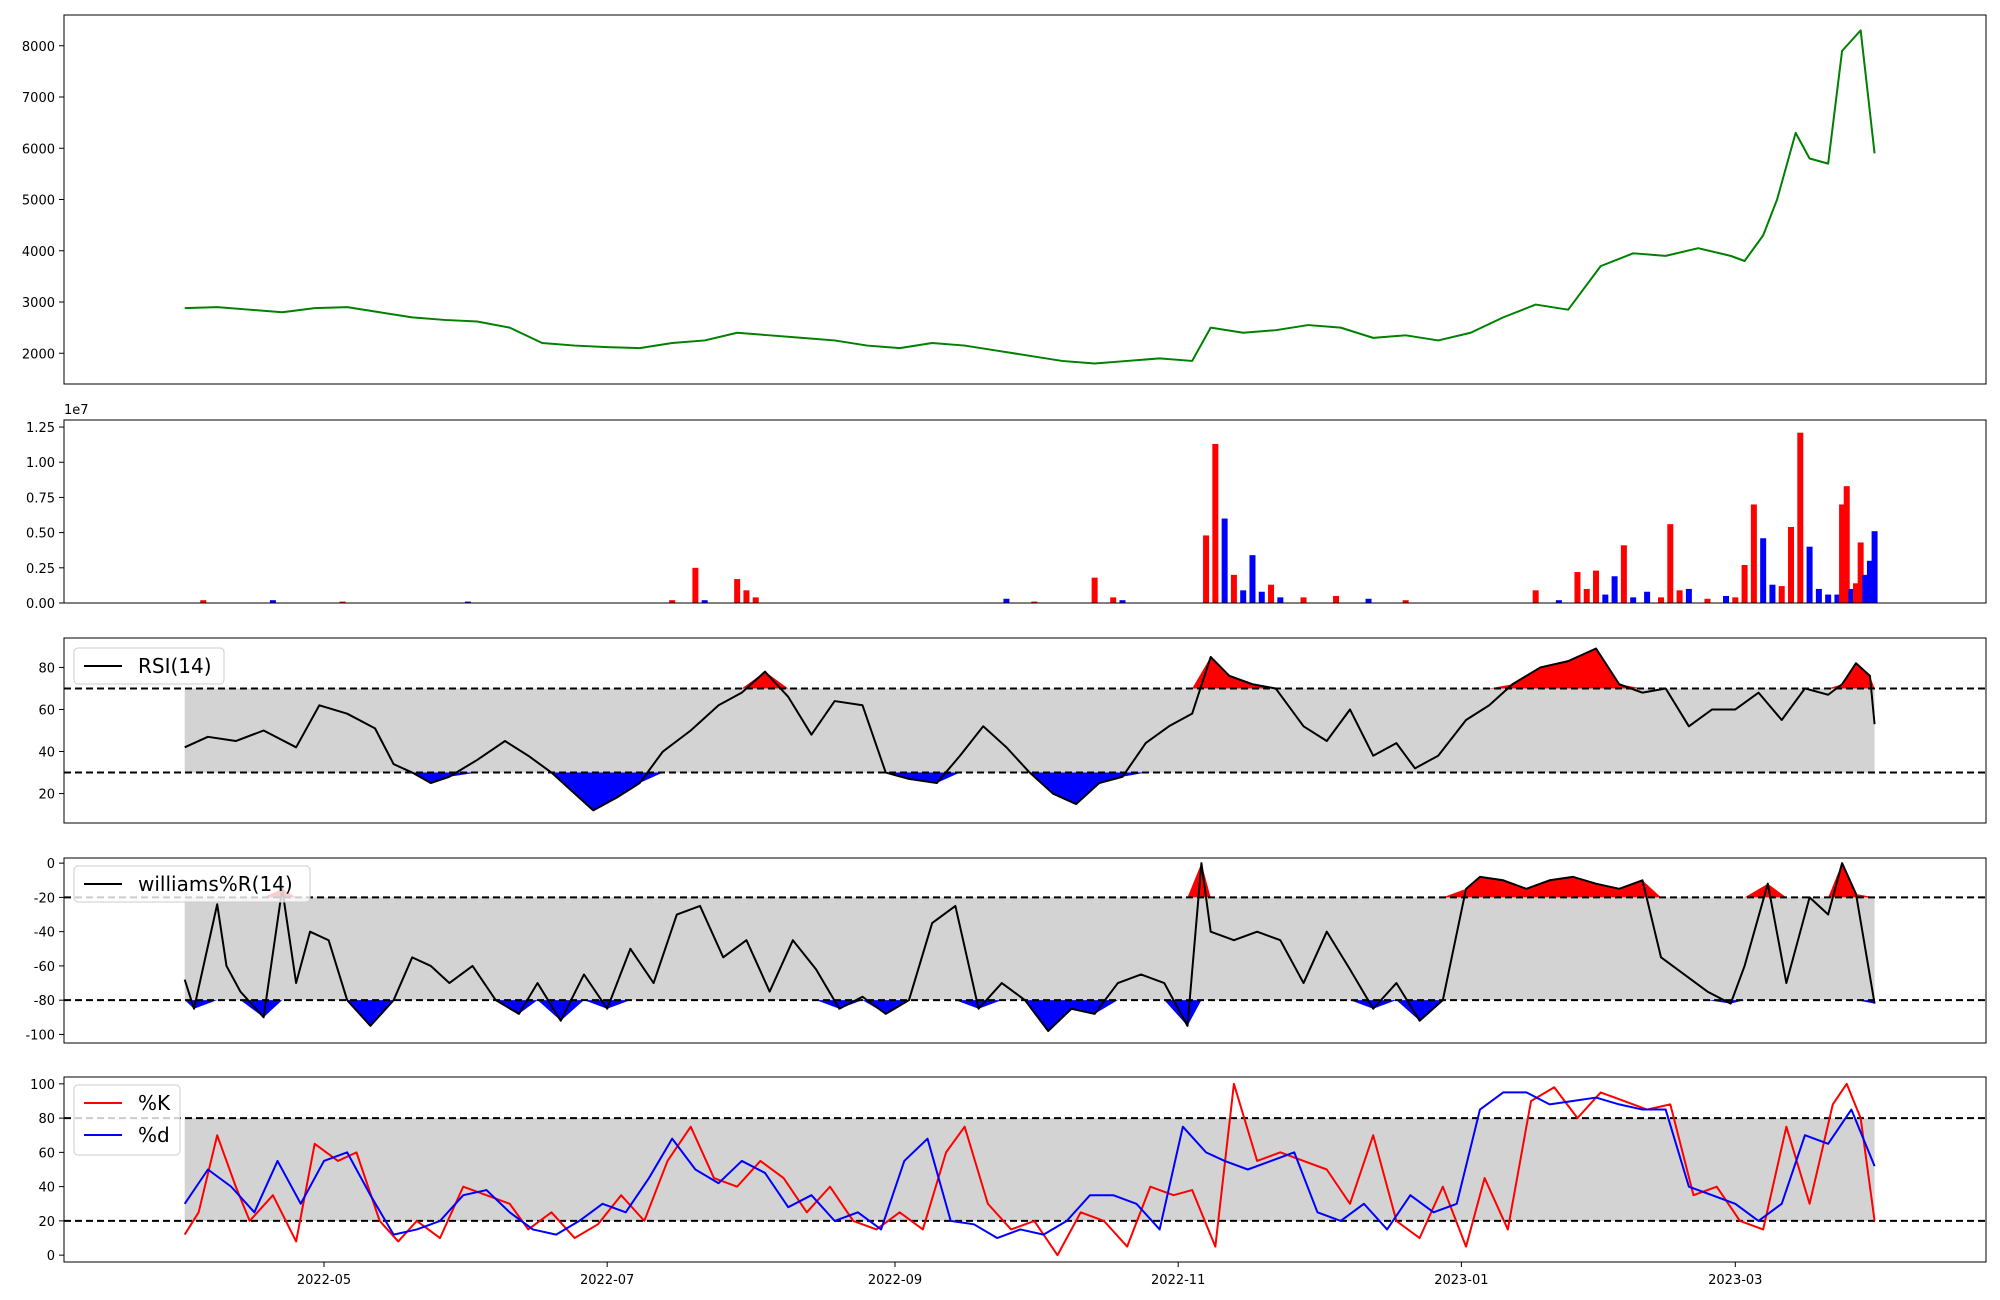 Image resolution: width=2000 pixels, height=1300 pixels. I want to click on x-tick-label: 2022-11, so click(1178, 1280).